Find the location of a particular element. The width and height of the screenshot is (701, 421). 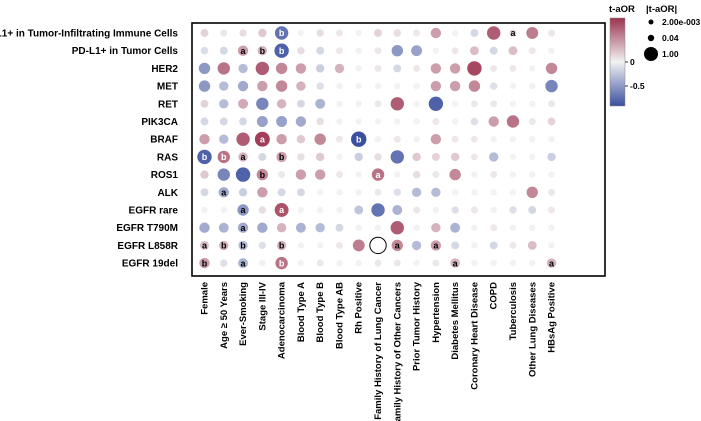

dot-egfr-t790m-blood-type-ab is located at coordinates (339, 227).